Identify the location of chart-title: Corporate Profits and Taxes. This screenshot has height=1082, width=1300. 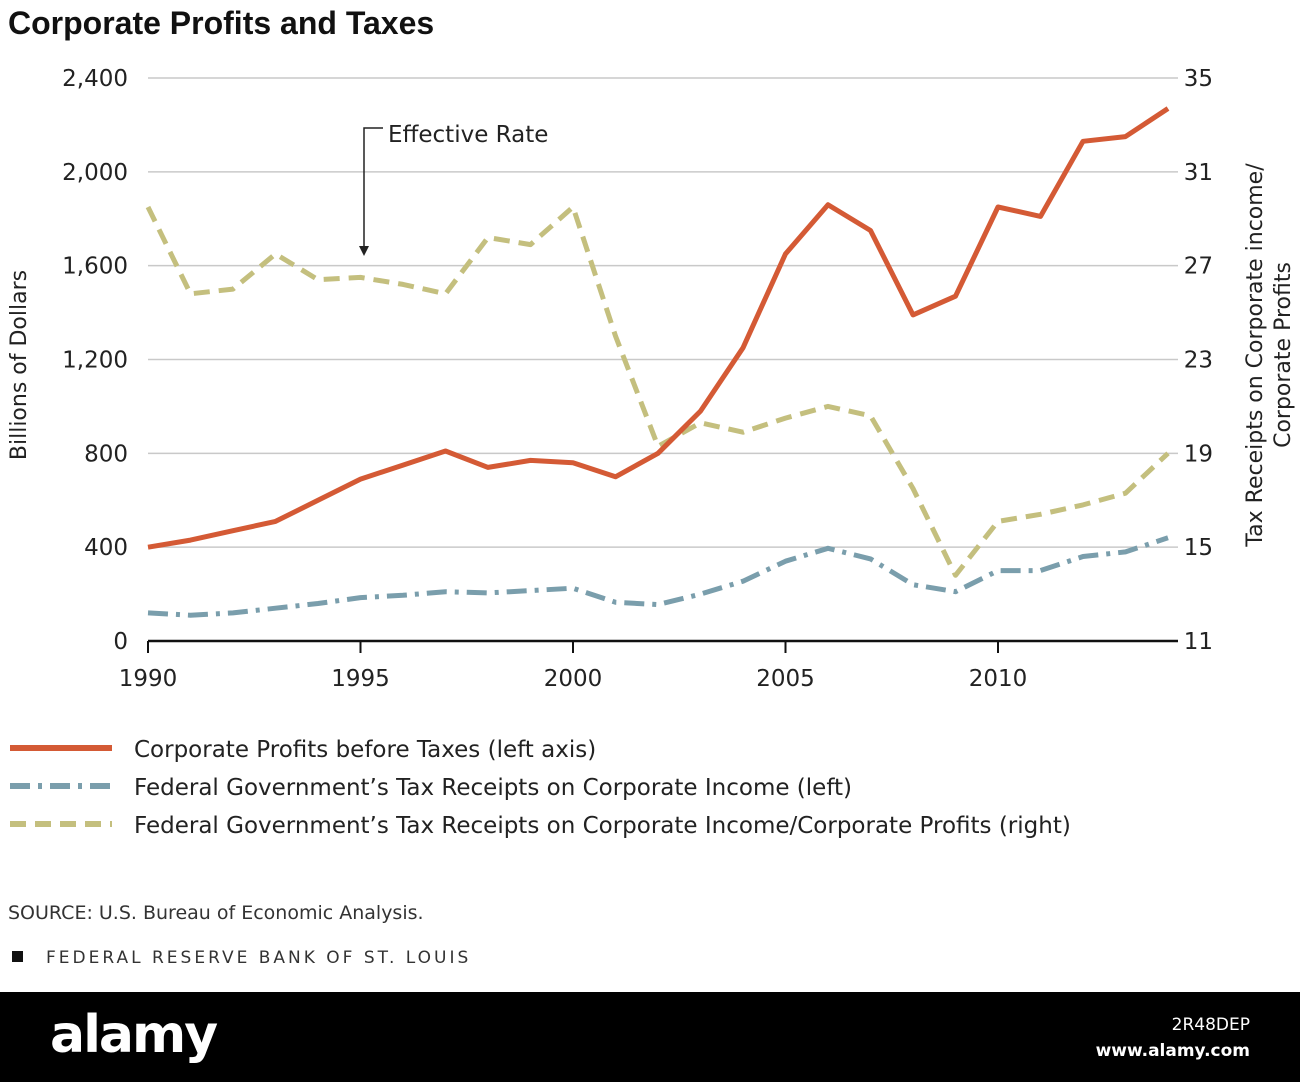
(221, 23).